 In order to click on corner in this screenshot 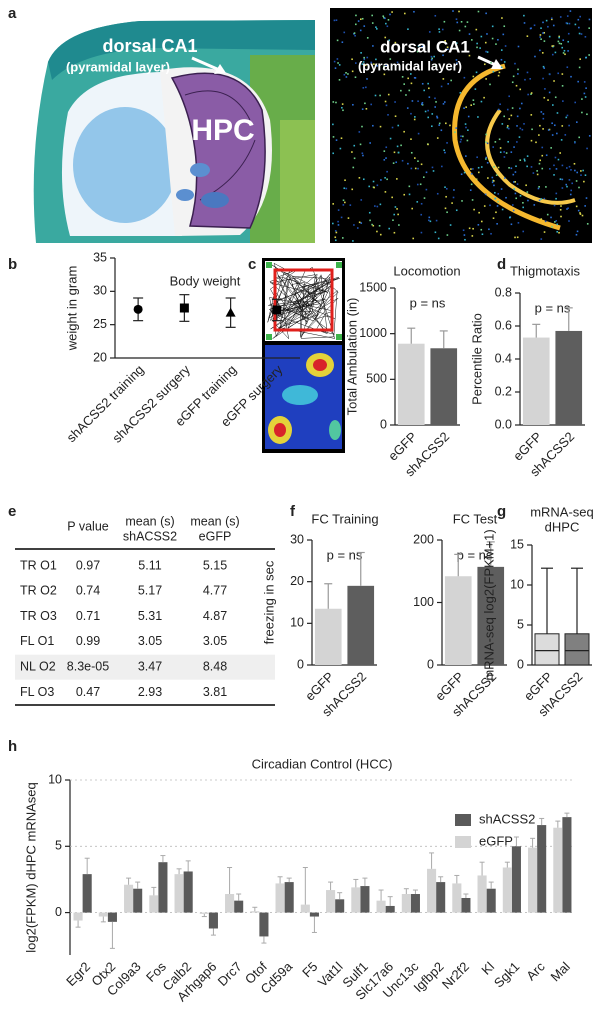, I will do `click(339, 337)`.